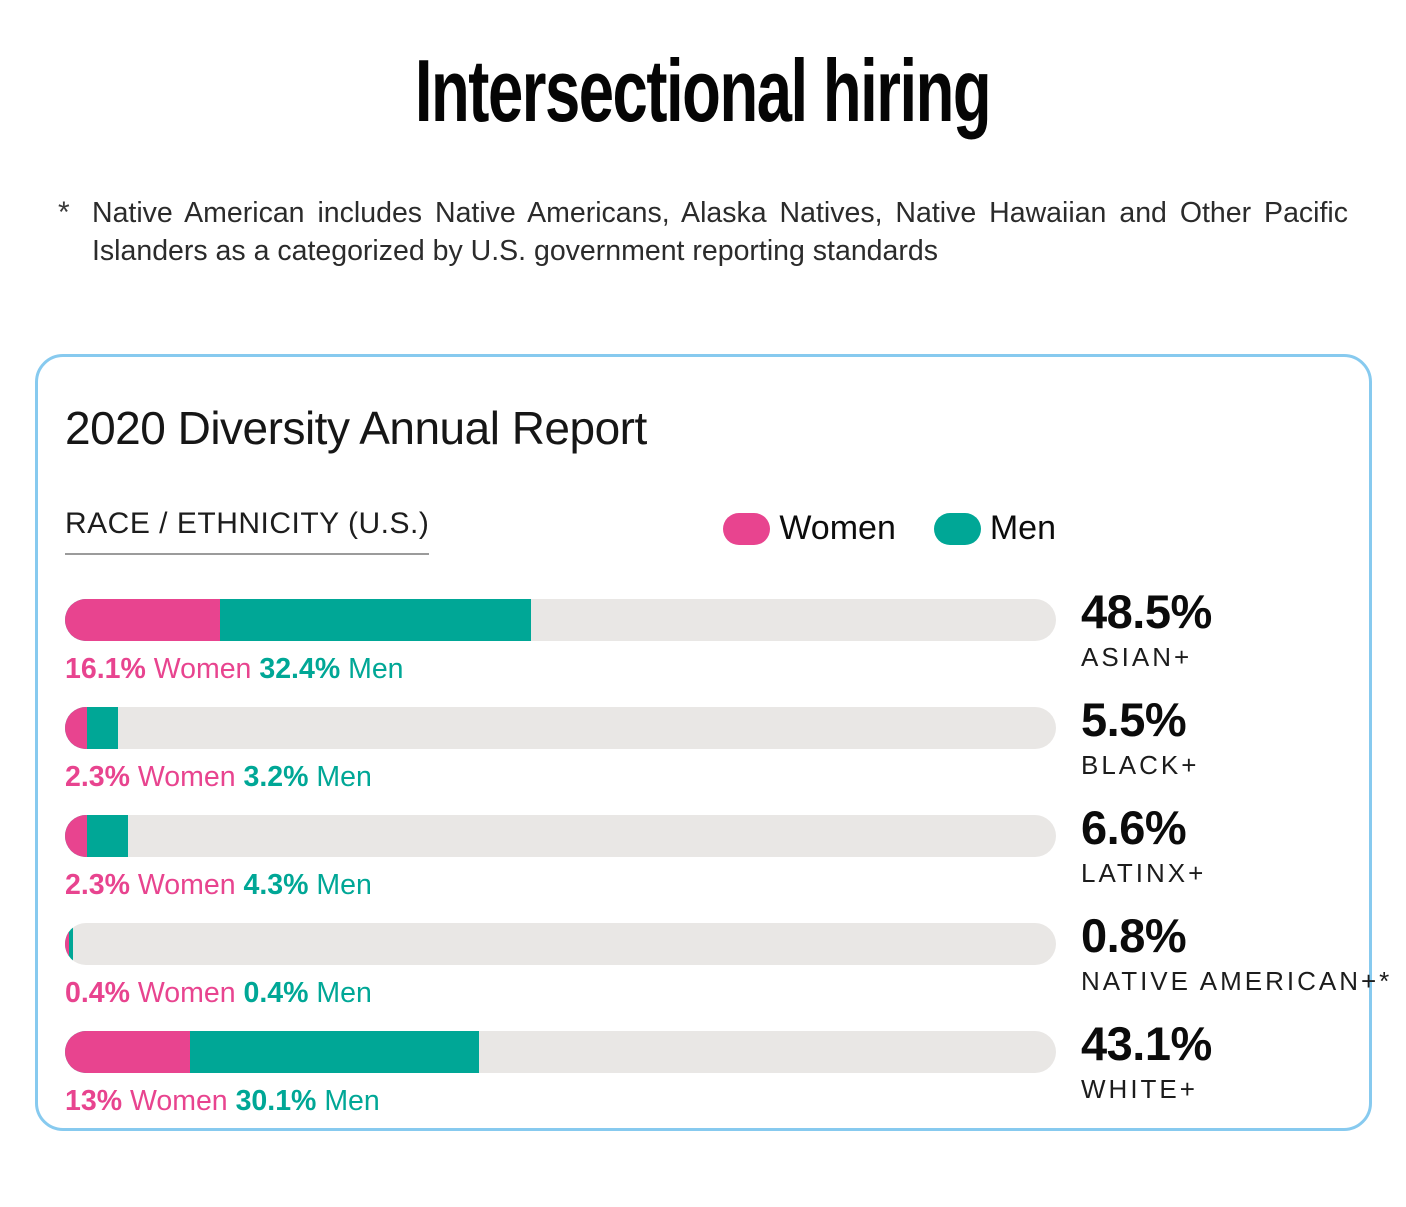 The width and height of the screenshot is (1406, 1207). I want to click on bar-caption: 16.1% Women 32.4% Men, so click(560, 669).